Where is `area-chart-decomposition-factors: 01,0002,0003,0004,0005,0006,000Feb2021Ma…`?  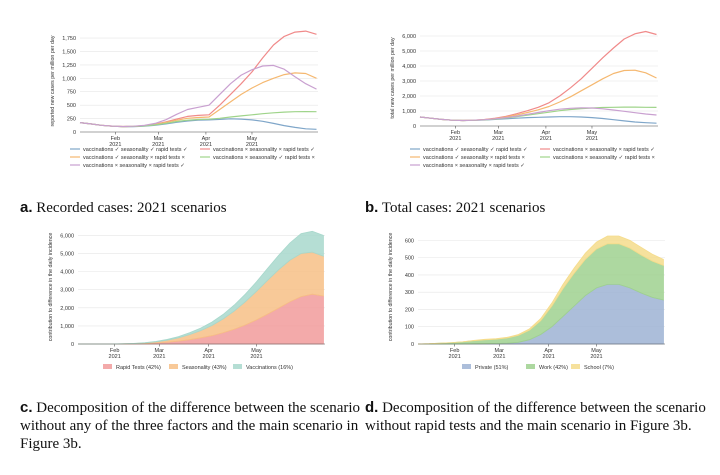
area-chart-decomposition-factors: 01,0002,0003,0004,0005,0006,000Feb2021Ma… is located at coordinates (186, 300).